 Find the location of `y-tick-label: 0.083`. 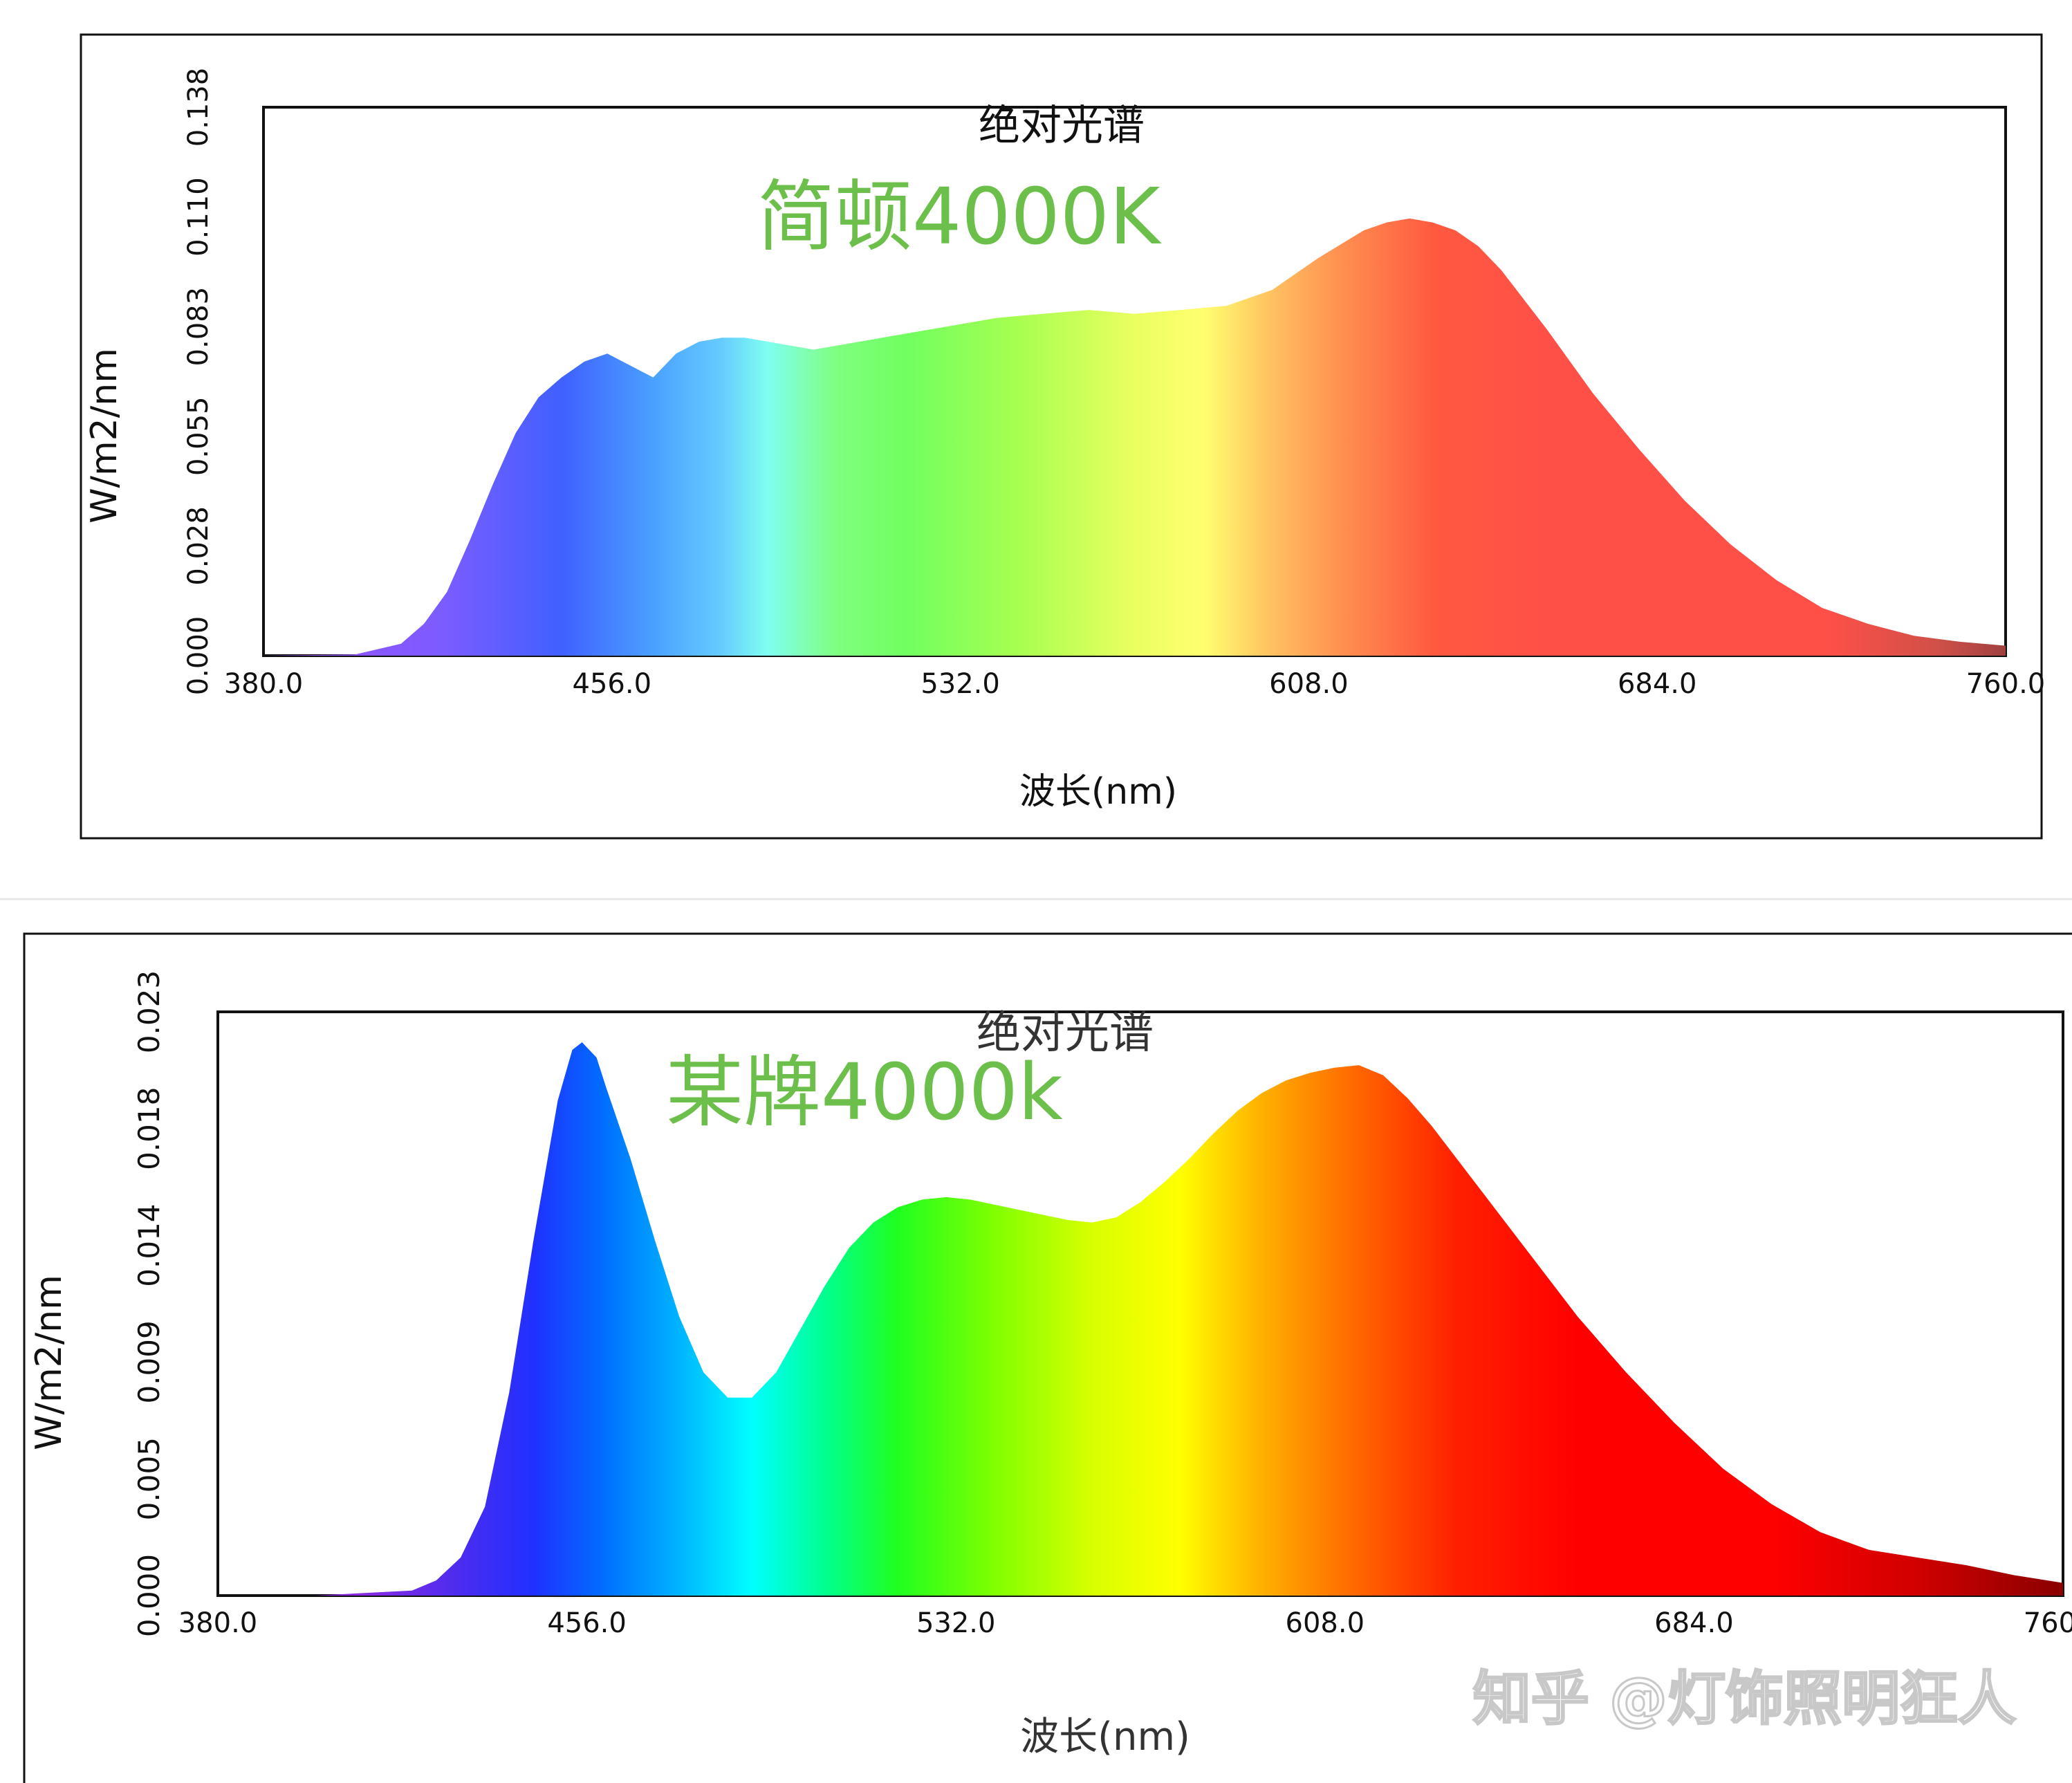

y-tick-label: 0.083 is located at coordinates (199, 327).